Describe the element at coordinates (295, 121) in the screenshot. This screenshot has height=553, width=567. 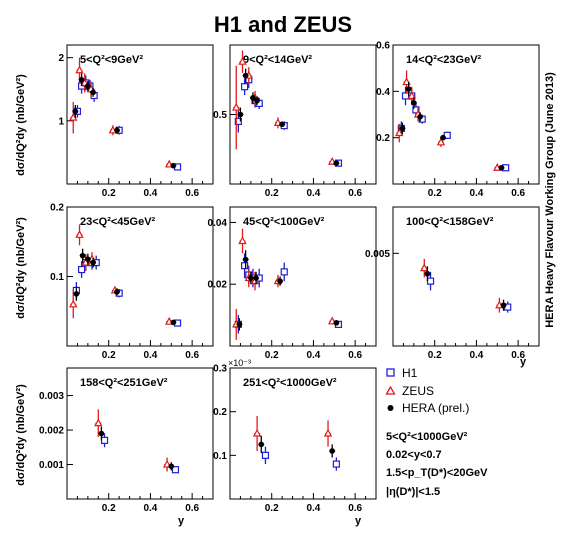
I see `panel-2: 0.2 0.4 0.6 0.5 9<Q²<14GeV²` at that location.